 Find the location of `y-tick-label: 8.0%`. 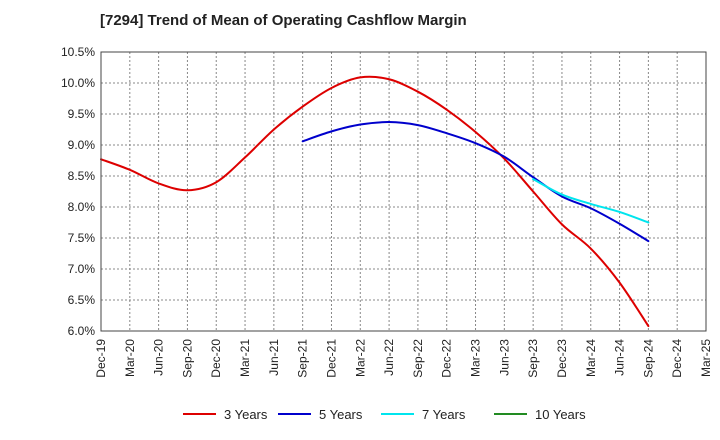

y-tick-label: 8.0% is located at coordinates (82, 207).